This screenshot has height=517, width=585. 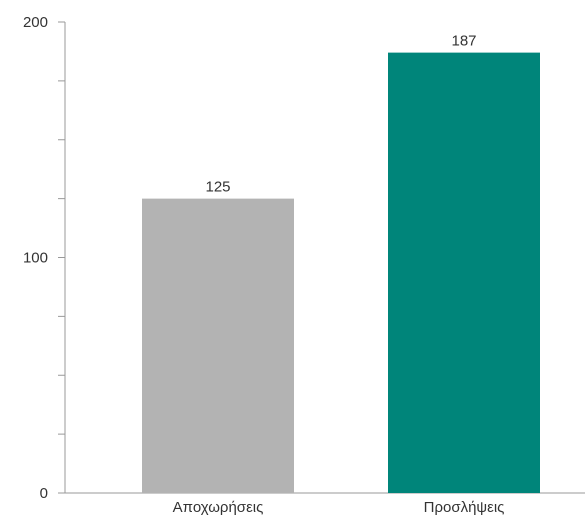 I want to click on category-labels: Αποχωρήσεις Προσλήψεις, so click(x=339, y=507).